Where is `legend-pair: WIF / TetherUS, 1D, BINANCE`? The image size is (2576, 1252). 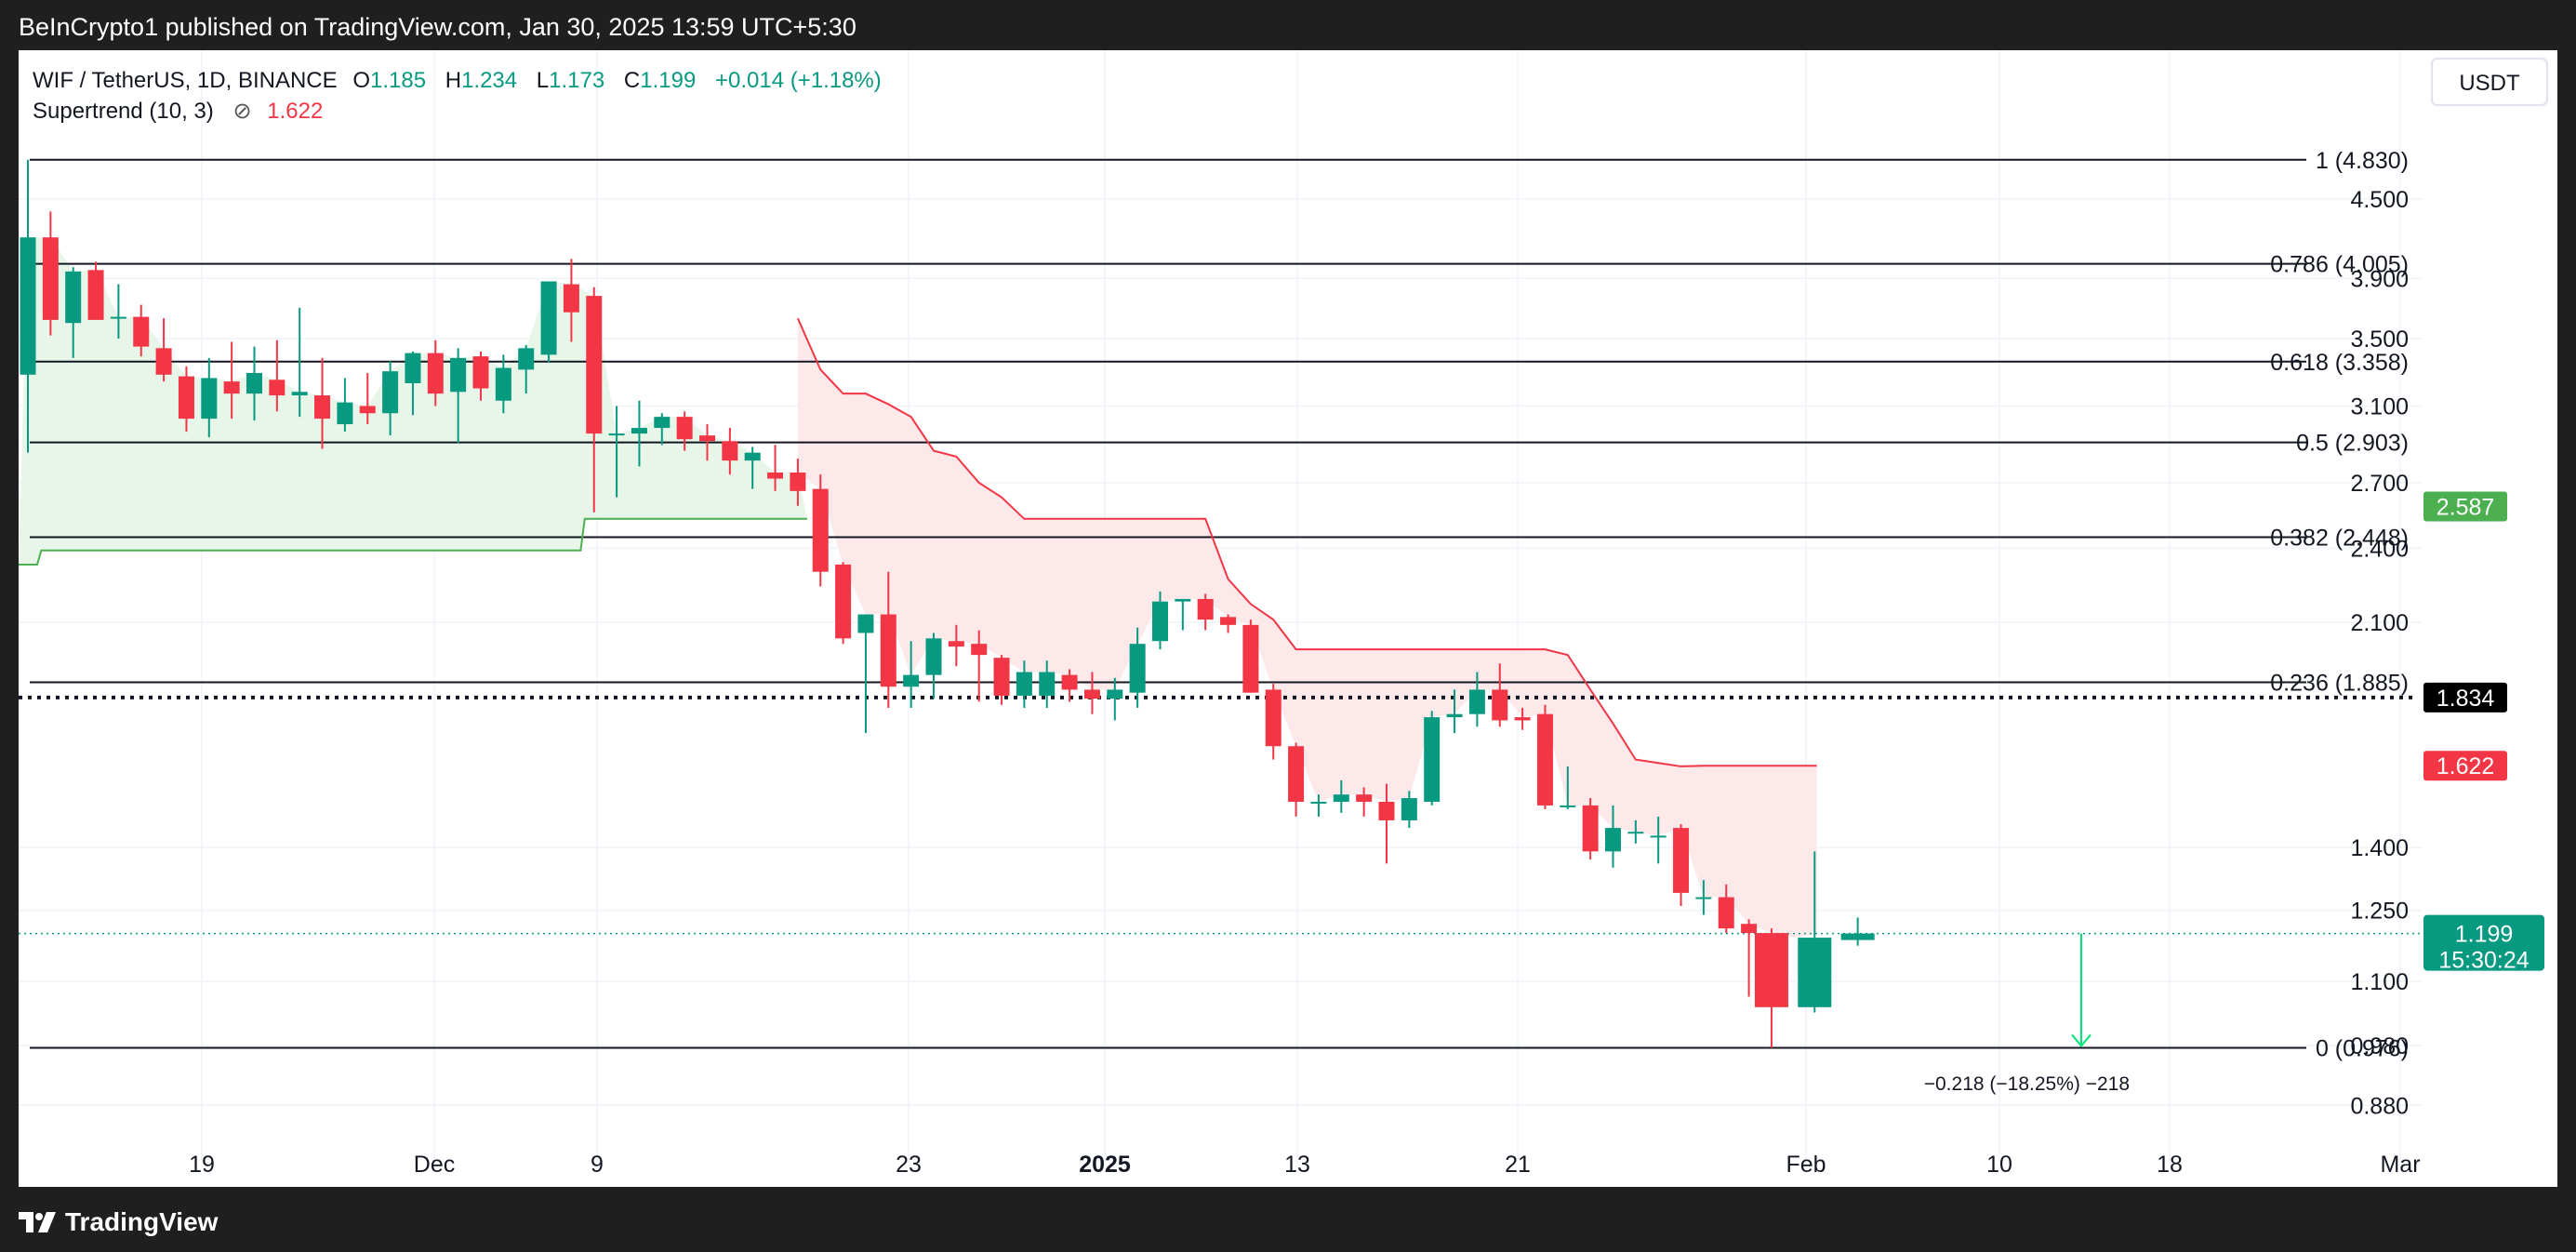 legend-pair: WIF / TetherUS, 1D, BINANCE is located at coordinates (185, 80).